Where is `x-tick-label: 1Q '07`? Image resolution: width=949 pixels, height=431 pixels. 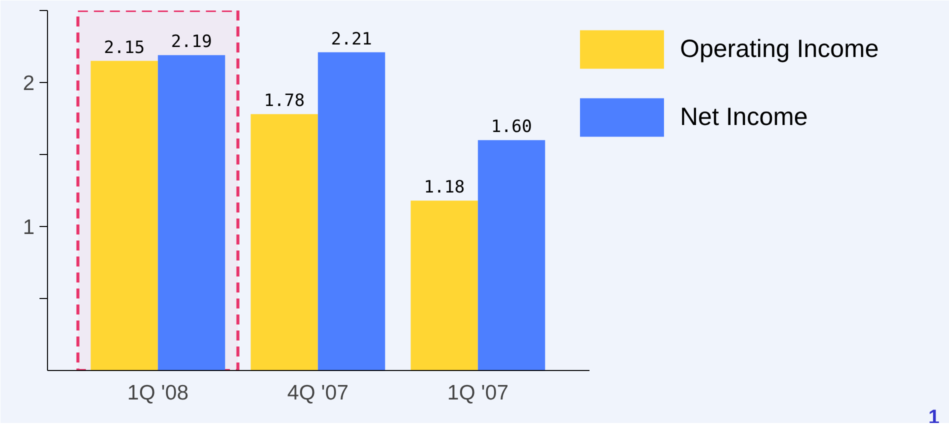 x-tick-label: 1Q '07 is located at coordinates (478, 393).